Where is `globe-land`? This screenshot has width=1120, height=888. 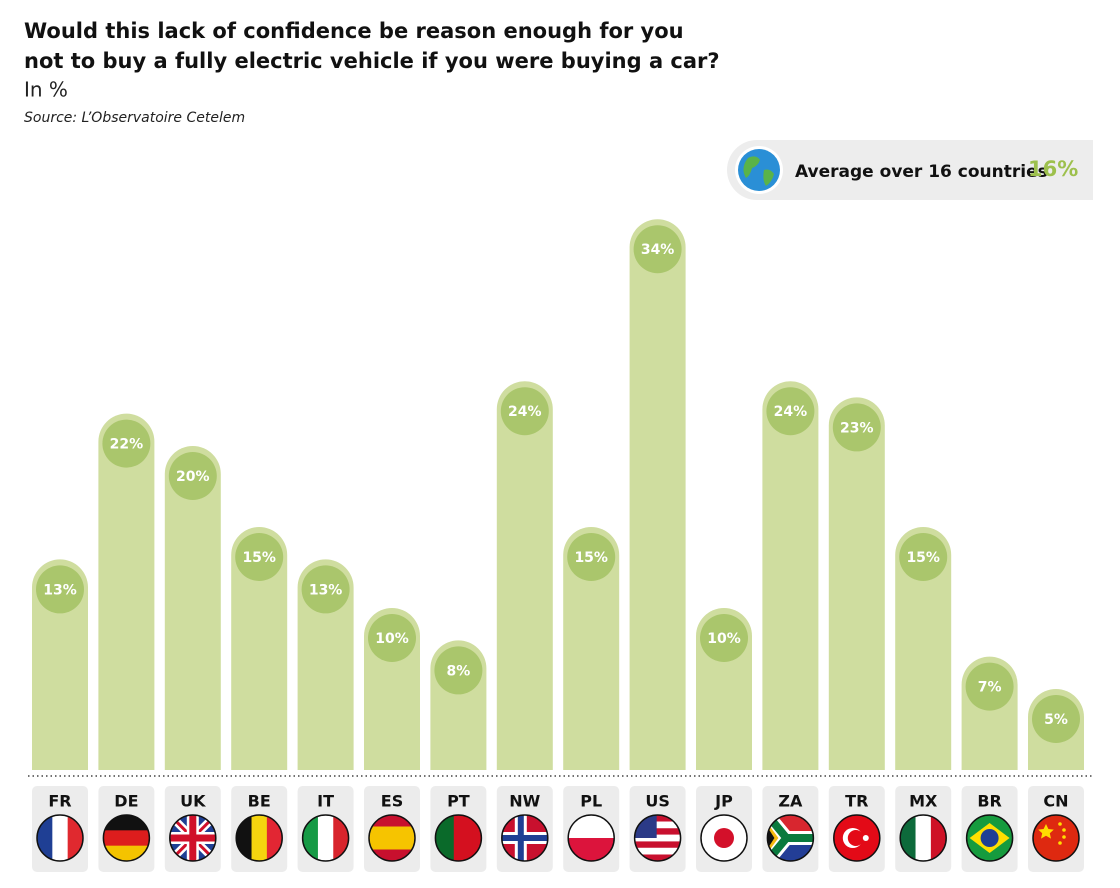 globe-land is located at coordinates (758, 171).